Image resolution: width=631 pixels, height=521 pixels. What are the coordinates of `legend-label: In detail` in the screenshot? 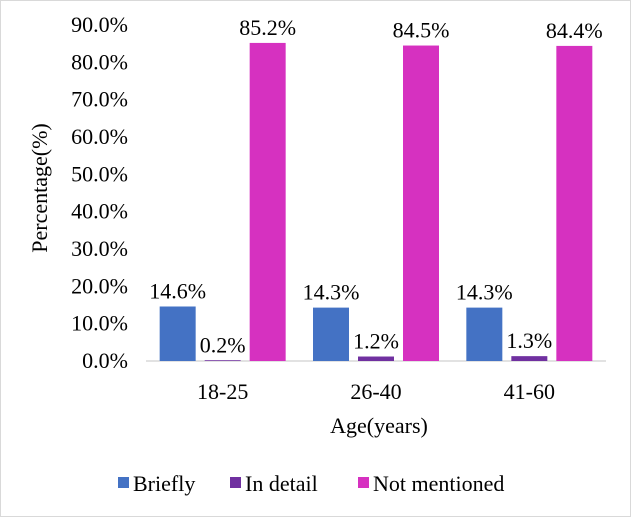 It's located at (281, 483).